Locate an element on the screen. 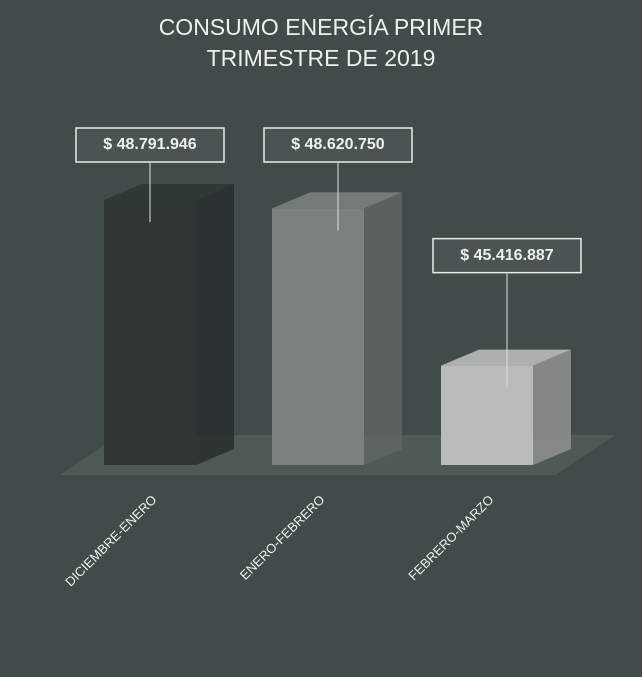  x-tick-label: ENERO-FEBRERO is located at coordinates (282, 537).